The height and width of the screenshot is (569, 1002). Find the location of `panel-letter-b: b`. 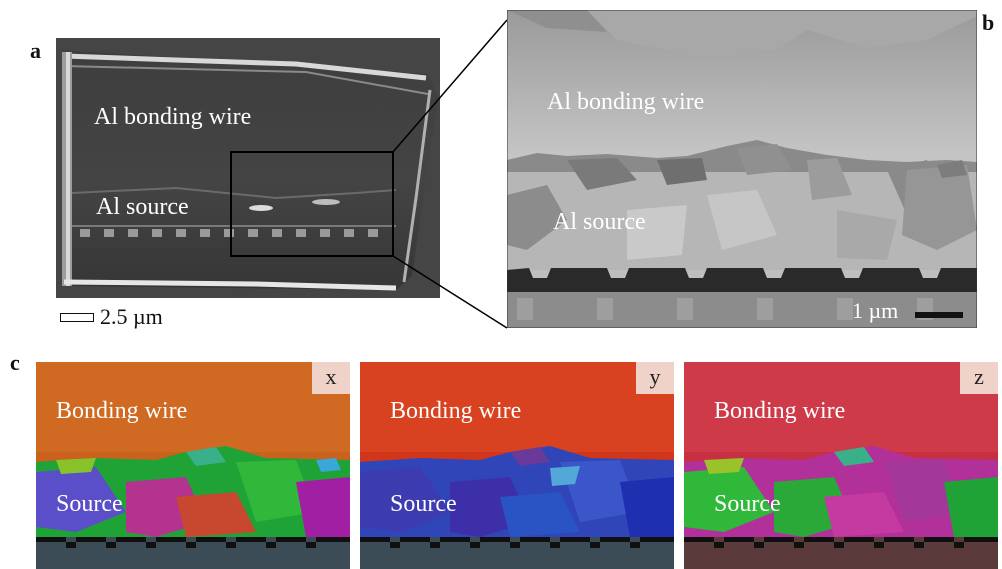

panel-letter-b: b is located at coordinates (988, 22).